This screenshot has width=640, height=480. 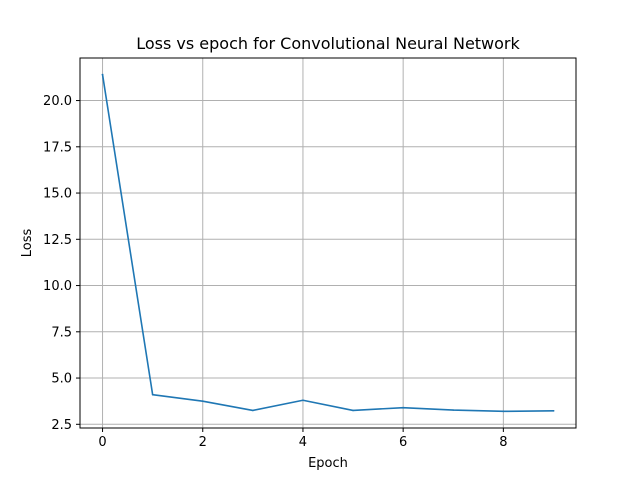 What do you see at coordinates (57, 194) in the screenshot?
I see `y-tick-label: 15.0` at bounding box center [57, 194].